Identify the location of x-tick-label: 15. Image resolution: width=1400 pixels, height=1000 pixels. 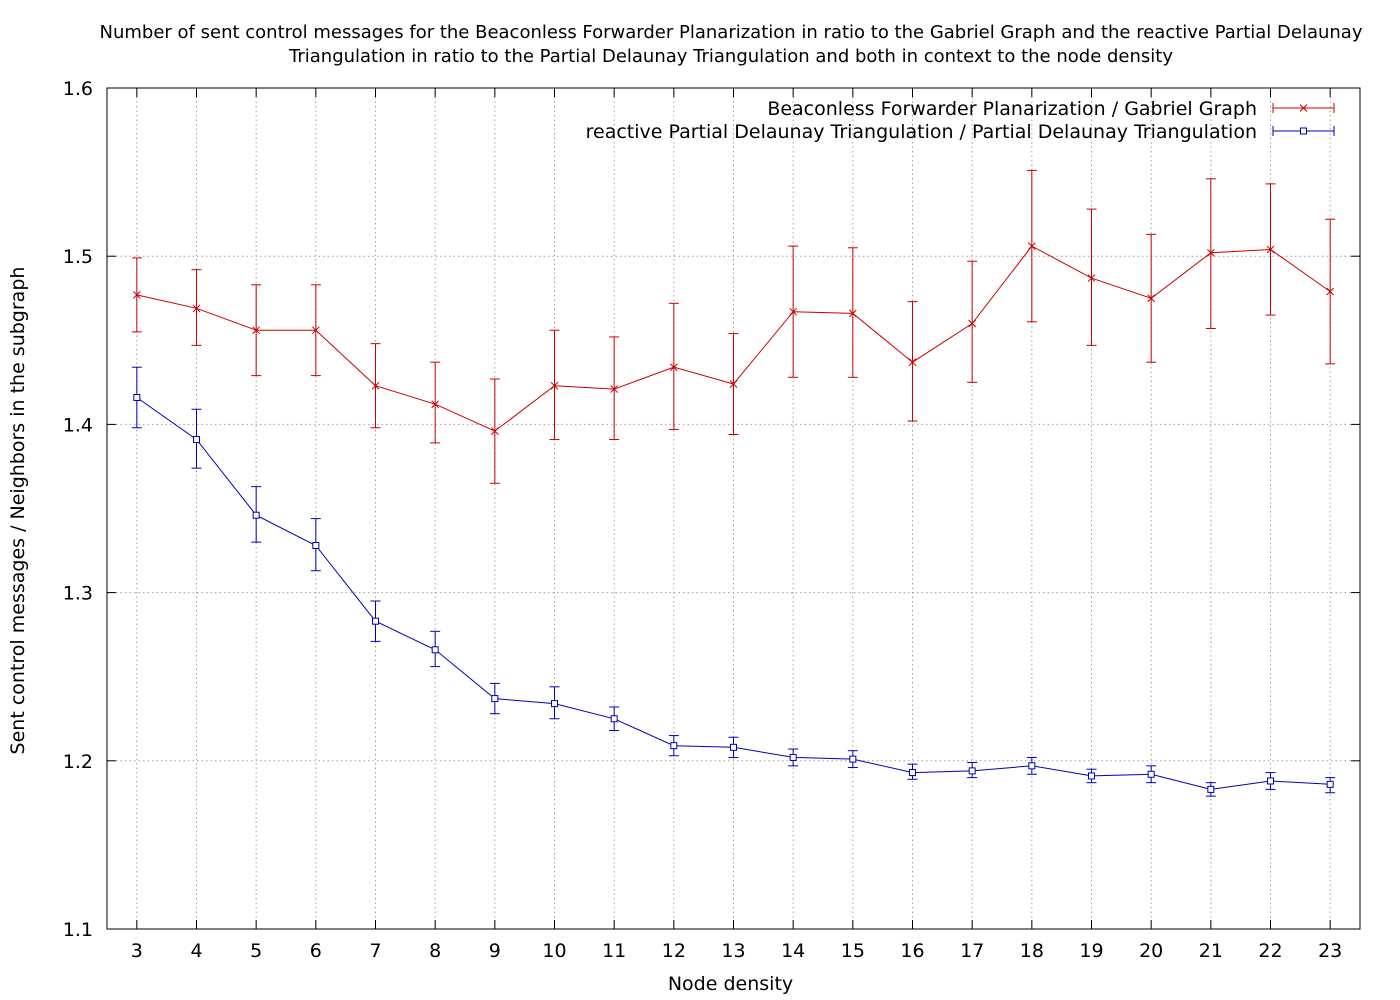
(853, 951).